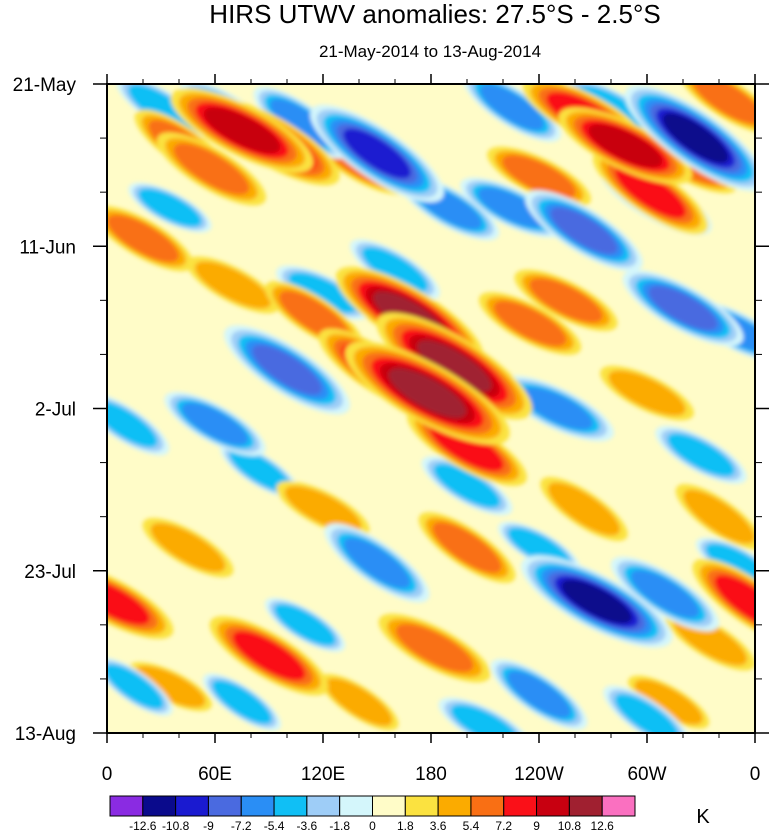  What do you see at coordinates (143, 826) in the screenshot?
I see `colorbar-label: -12.6` at bounding box center [143, 826].